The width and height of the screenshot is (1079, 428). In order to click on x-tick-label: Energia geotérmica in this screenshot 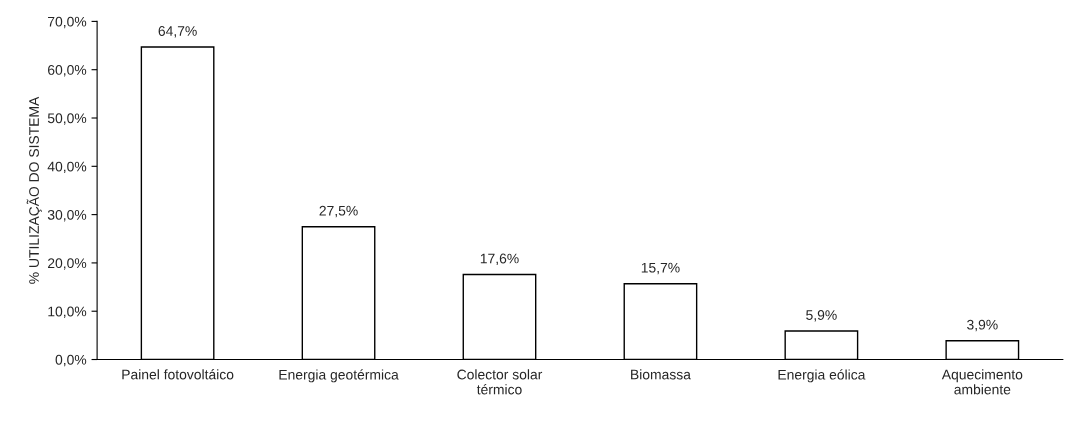, I will do `click(339, 376)`.